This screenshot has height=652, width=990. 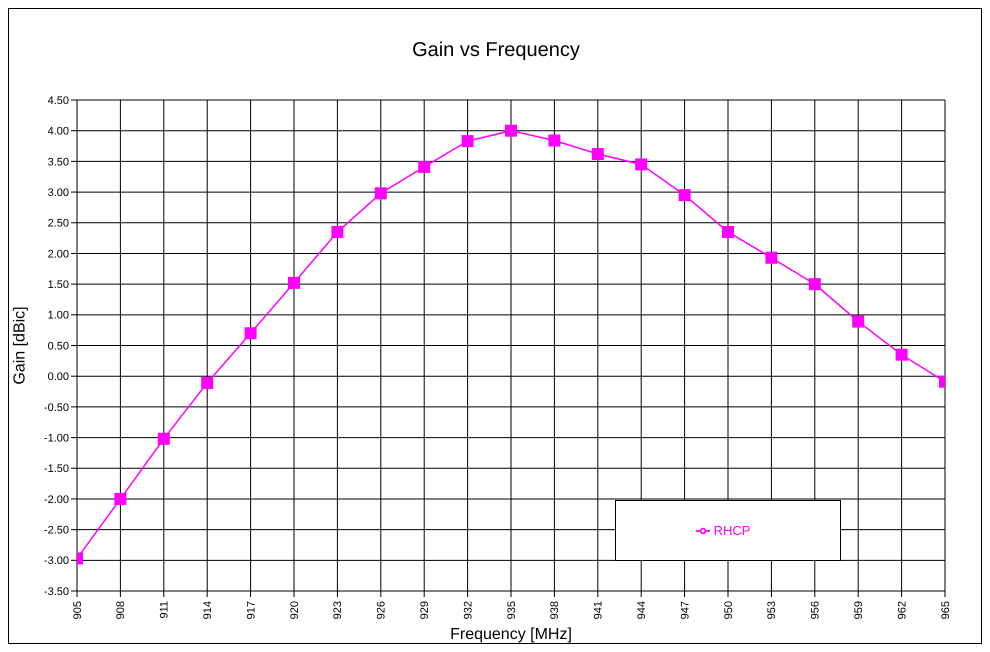 What do you see at coordinates (164, 610) in the screenshot?
I see `x-tick-label: 911` at bounding box center [164, 610].